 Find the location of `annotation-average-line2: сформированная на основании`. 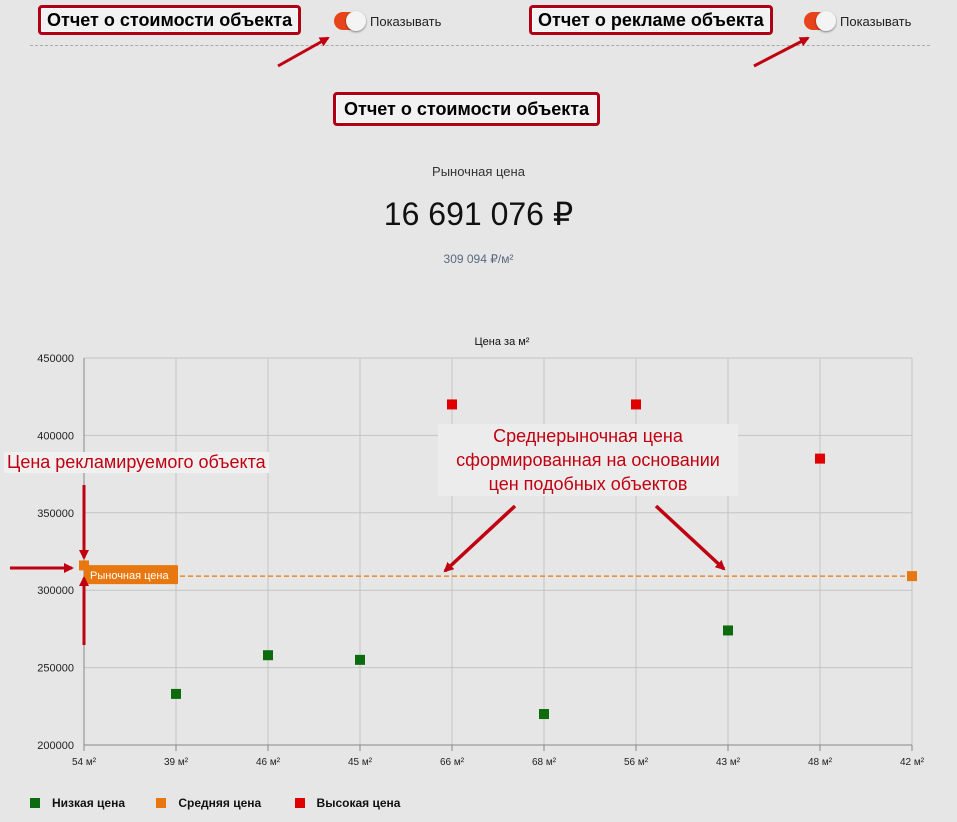

annotation-average-line2: сформированная на основании is located at coordinates (588, 460).